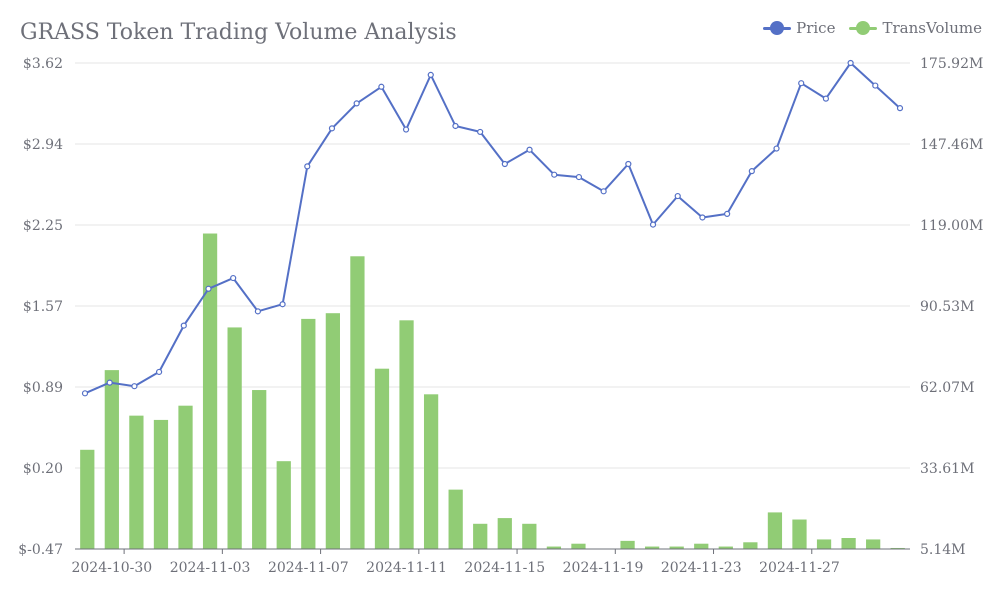 The width and height of the screenshot is (1000, 600). What do you see at coordinates (504, 568) in the screenshot?
I see `x-tick-label: 2024-11-15` at bounding box center [504, 568].